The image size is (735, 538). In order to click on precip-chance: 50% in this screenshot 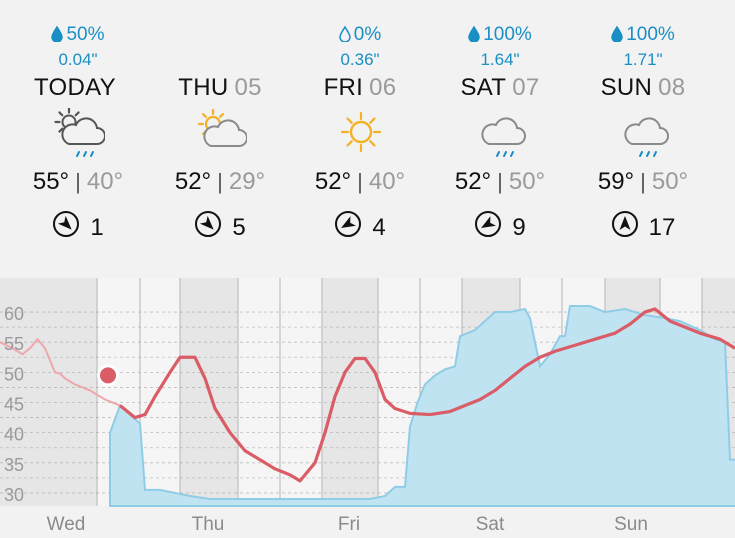, I will do `click(78, 36)`.